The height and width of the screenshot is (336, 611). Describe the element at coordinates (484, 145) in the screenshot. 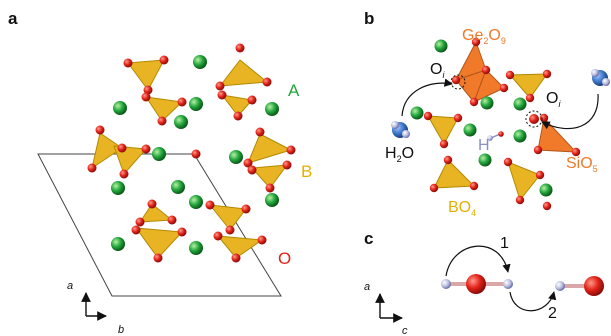

I see `label-hydrogen: H` at that location.